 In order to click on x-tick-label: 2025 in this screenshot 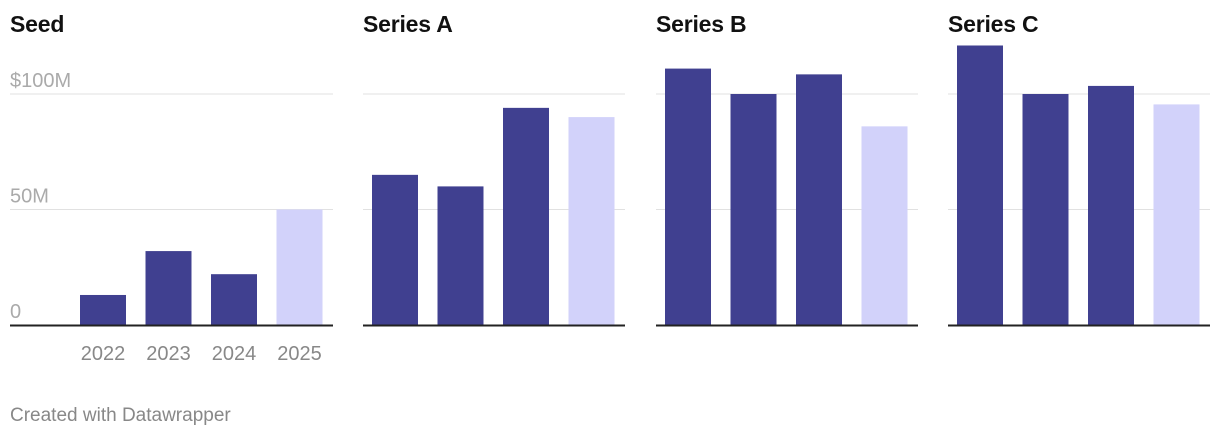, I will do `click(299, 354)`.